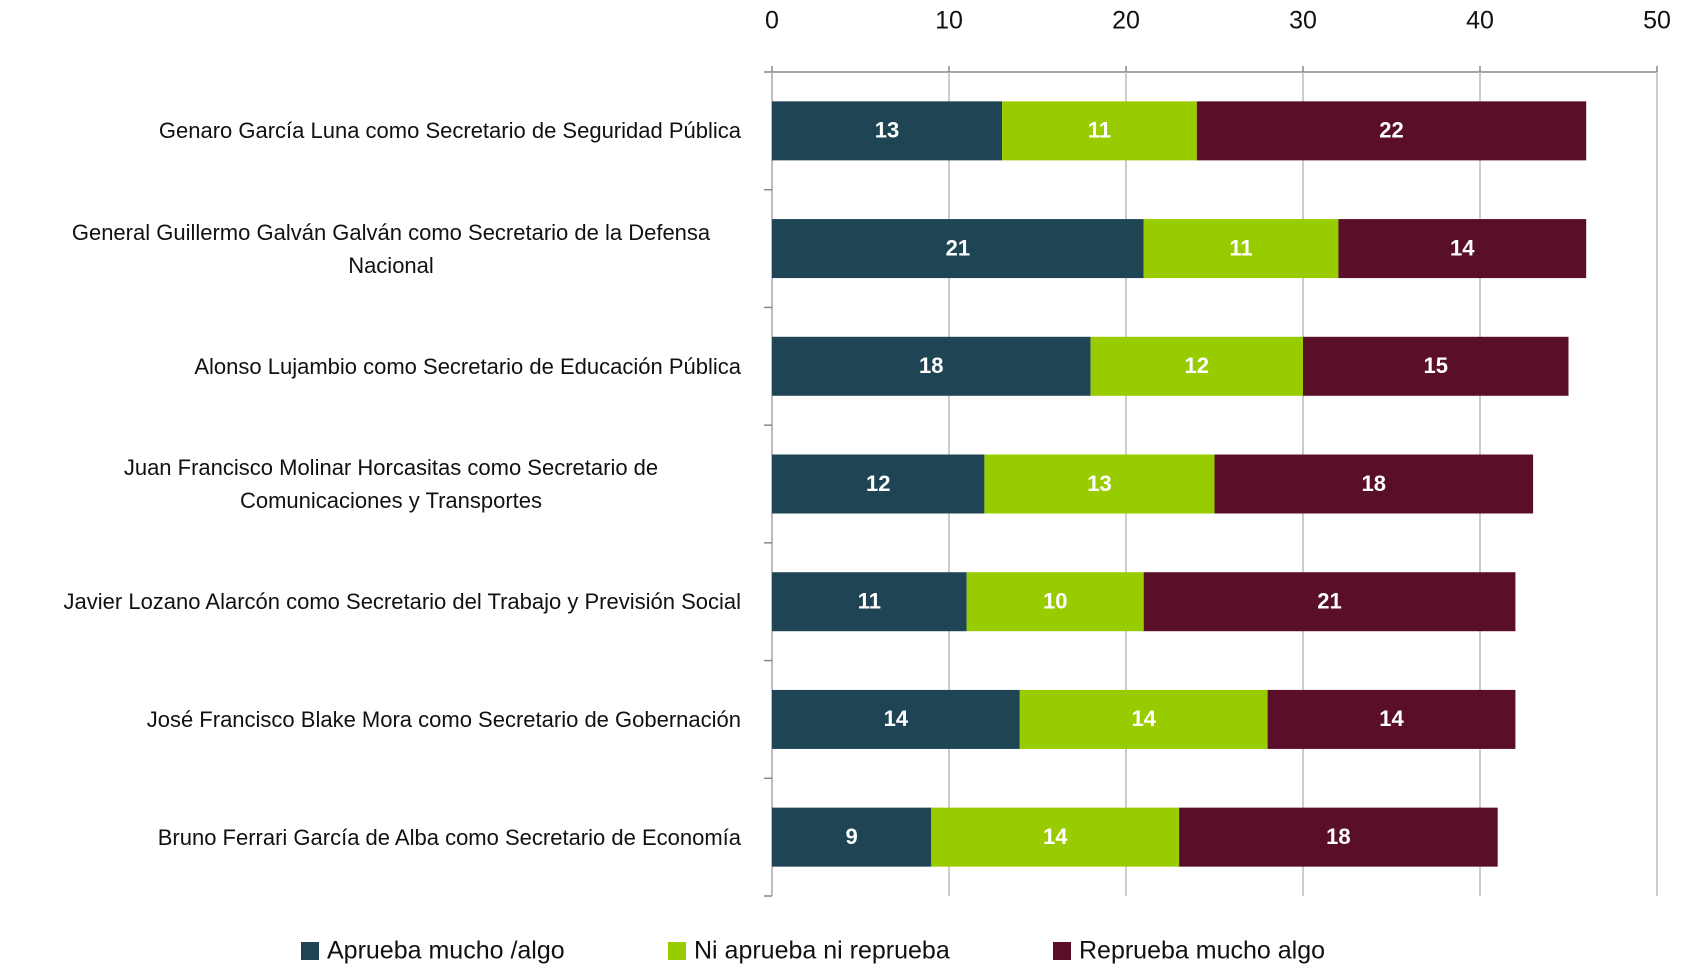 This screenshot has height=967, width=1684. I want to click on value-label: 15, so click(1436, 365).